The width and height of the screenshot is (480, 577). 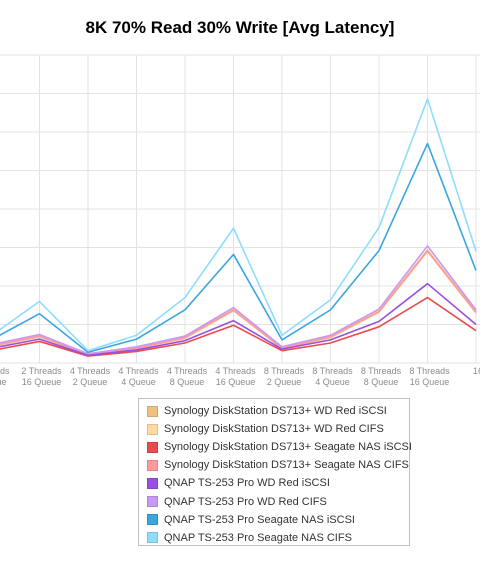 I want to click on legend-label: QNAP TS-253 Pro WD Red CIFS, so click(x=245, y=501).